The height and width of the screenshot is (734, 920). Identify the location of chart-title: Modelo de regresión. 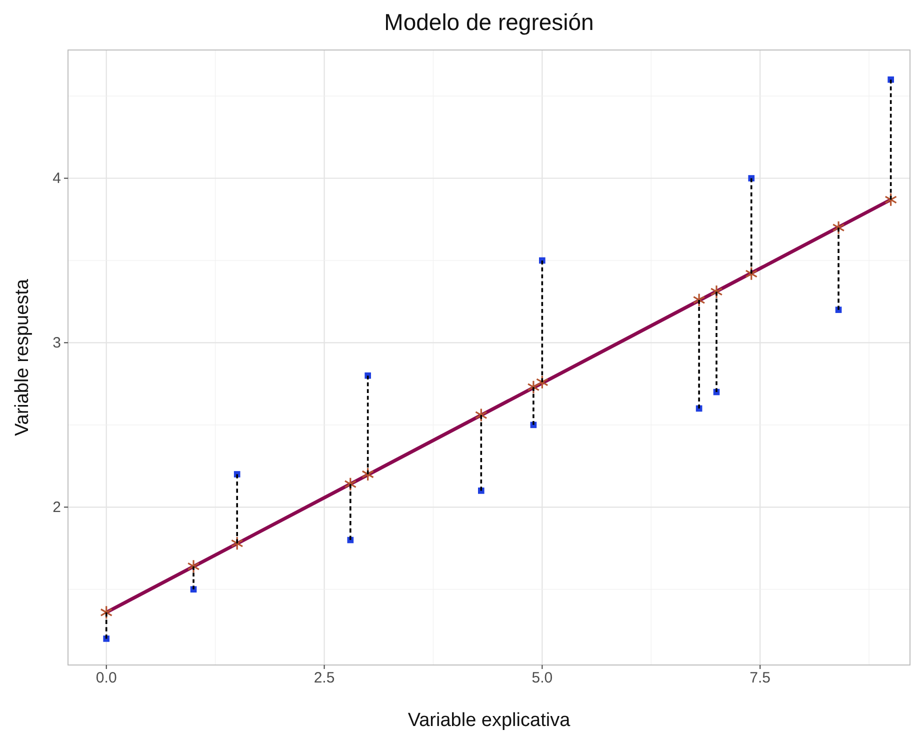
(489, 22).